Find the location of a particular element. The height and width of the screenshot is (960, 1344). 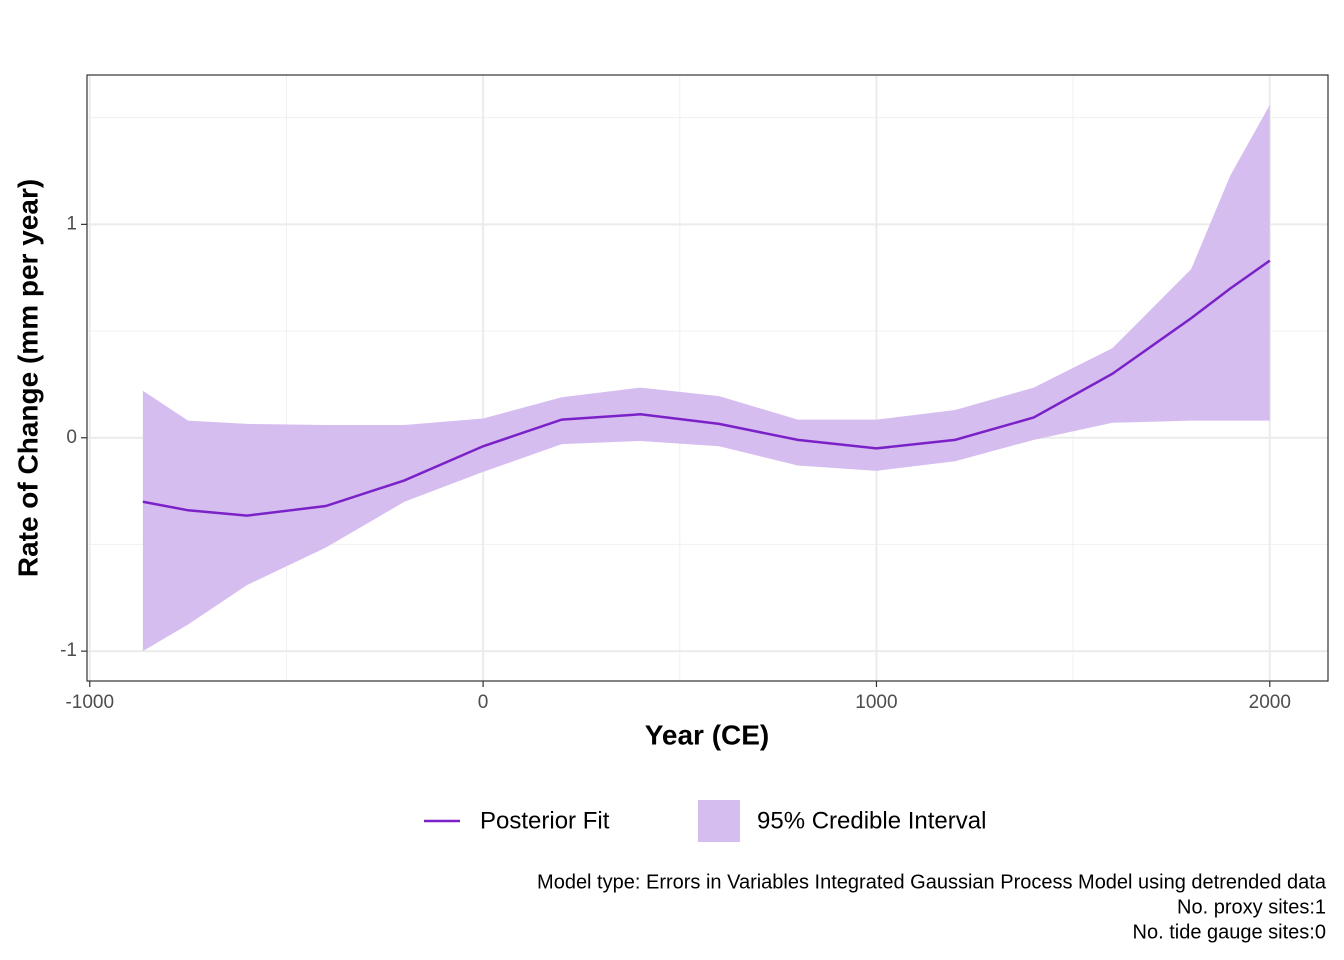

y-tick-label: -1 is located at coordinates (68, 650).